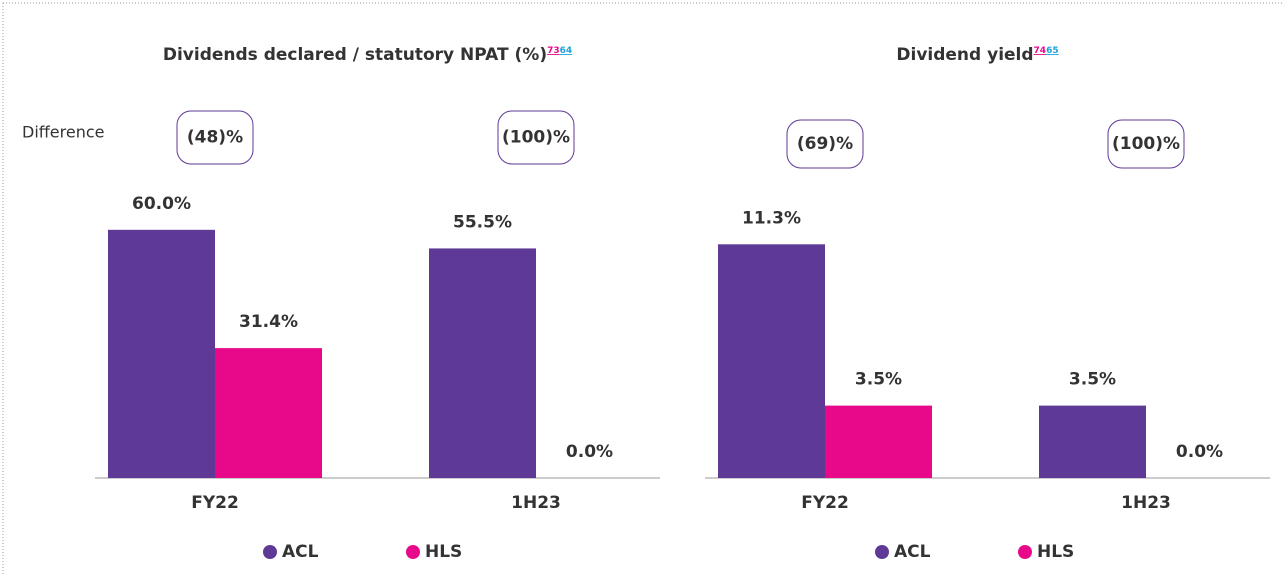  Describe the element at coordinates (553, 51) in the screenshot. I see `footnote-ref: 73` at that location.